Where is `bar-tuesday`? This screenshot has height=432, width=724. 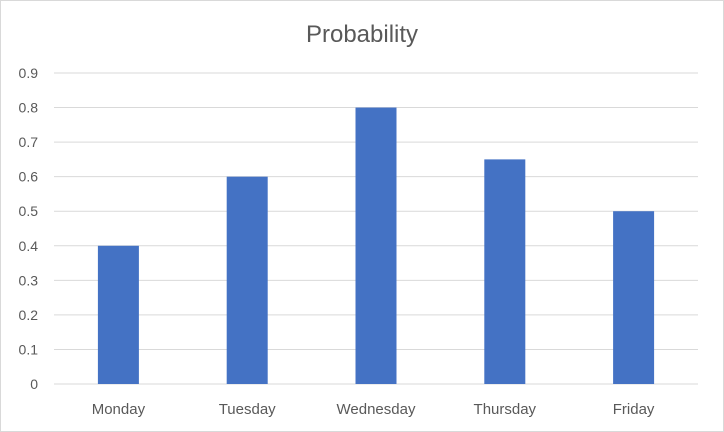
bar-tuesday is located at coordinates (247, 280).